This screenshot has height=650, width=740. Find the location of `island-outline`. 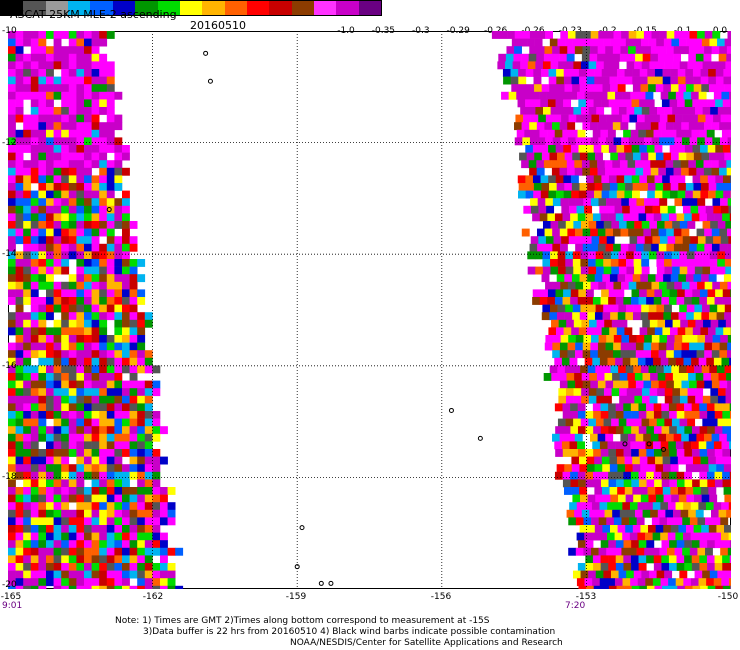

island-outline is located at coordinates (109, 210).